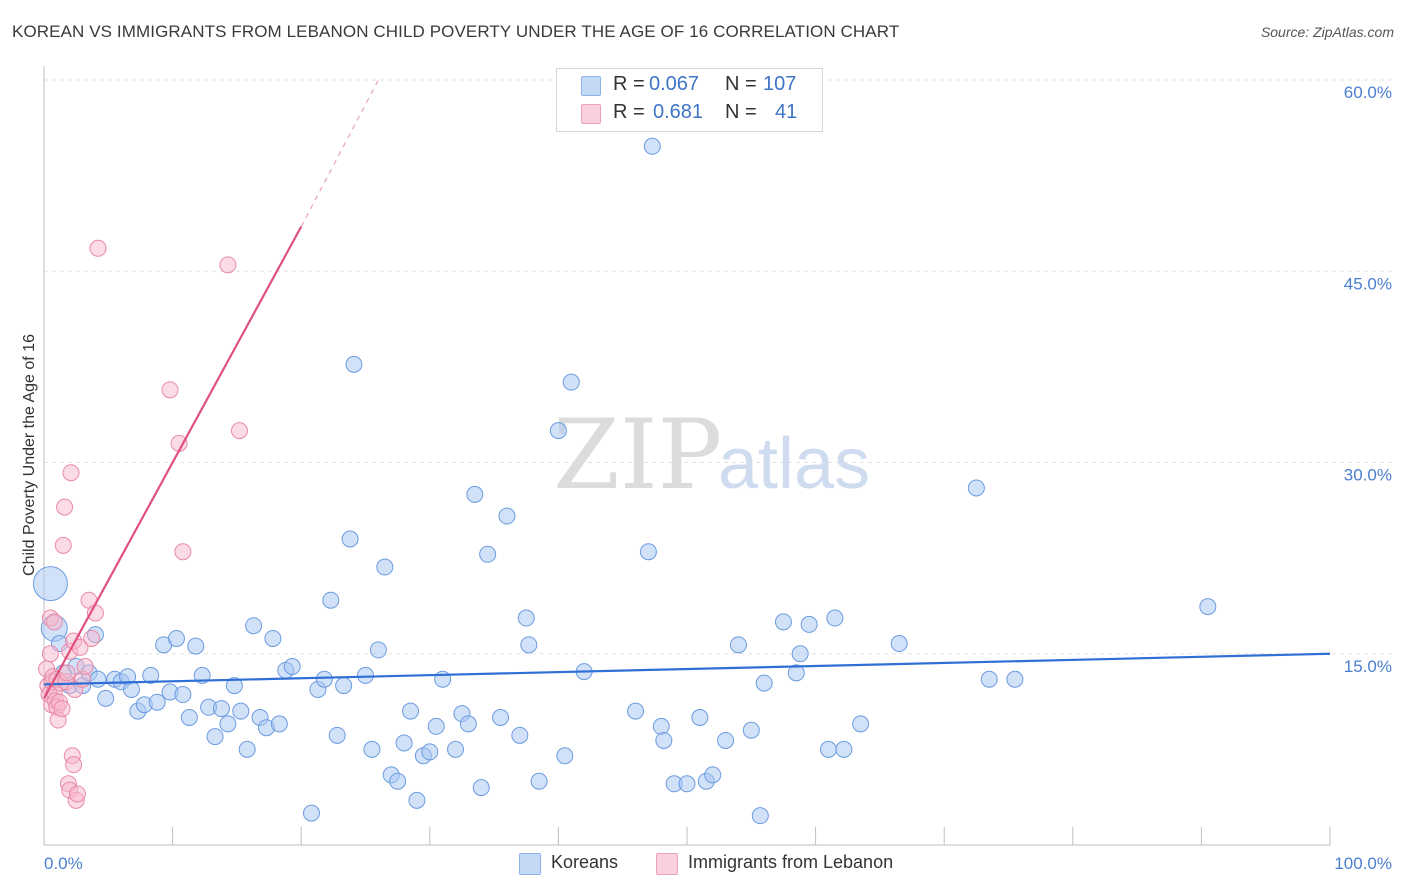 The image size is (1406, 892). Describe the element at coordinates (791, 862) in the screenshot. I see `bottom-legend-label-lebanon: Immigrants from Lebanon` at that location.